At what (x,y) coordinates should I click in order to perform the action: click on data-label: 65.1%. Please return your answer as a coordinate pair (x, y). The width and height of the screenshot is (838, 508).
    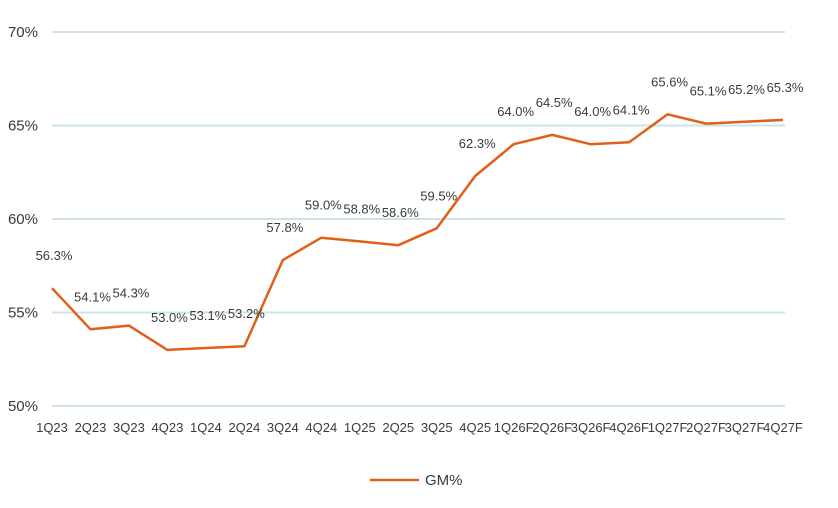
    Looking at the image, I should click on (708, 91).